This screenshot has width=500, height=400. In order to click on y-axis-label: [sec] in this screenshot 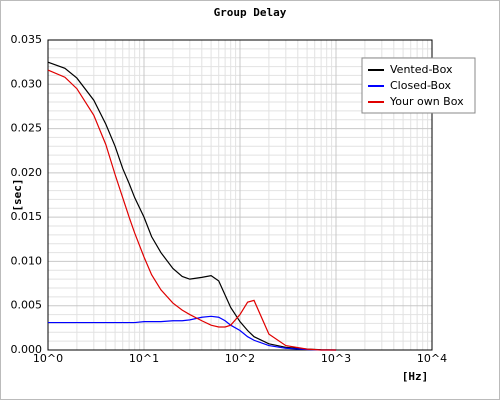, I will do `click(17, 194)`.